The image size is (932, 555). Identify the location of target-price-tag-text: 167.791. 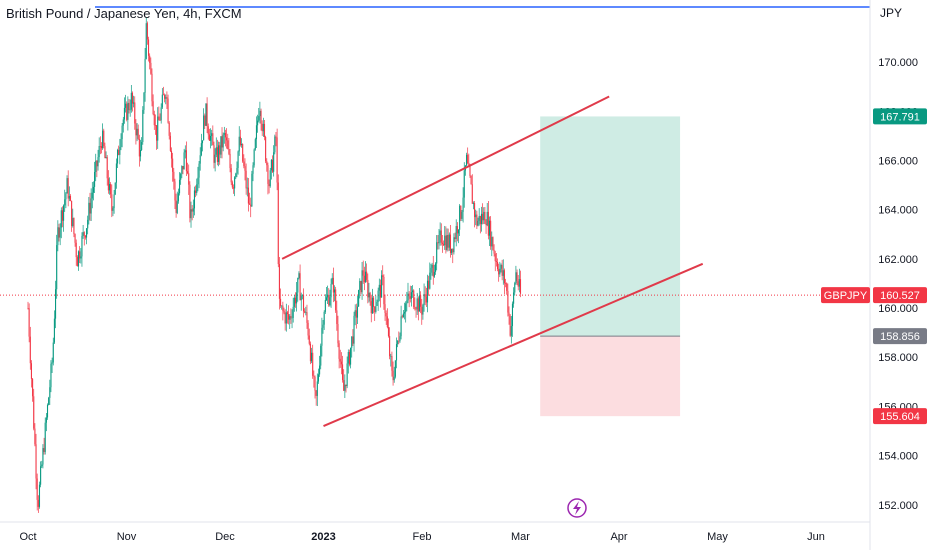
(900, 117).